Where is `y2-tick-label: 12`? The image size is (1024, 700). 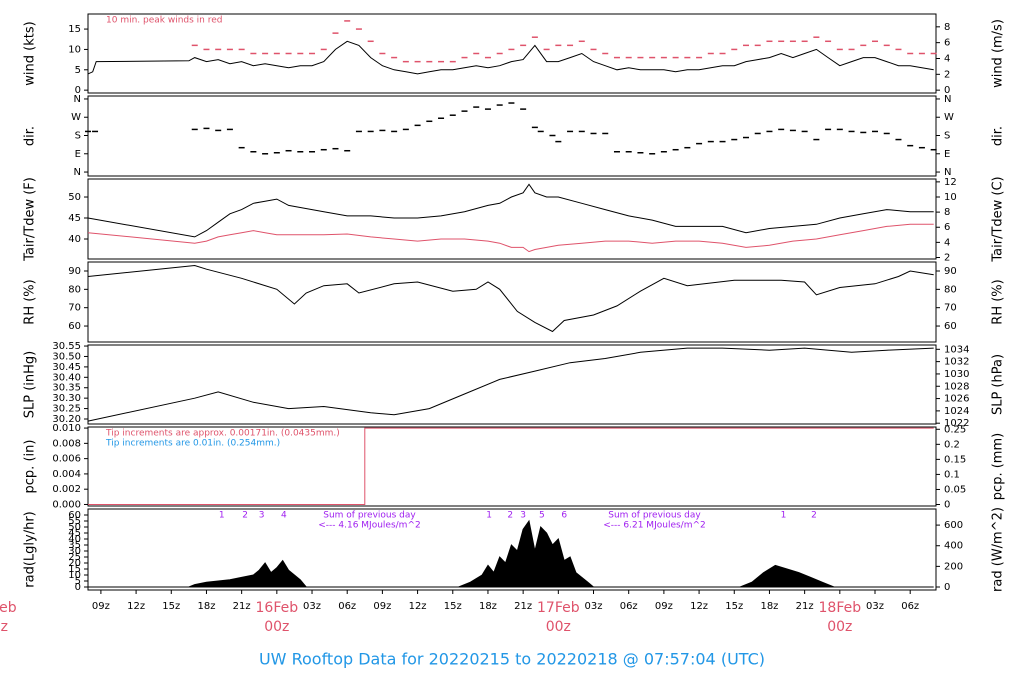 y2-tick-label: 12 is located at coordinates (950, 182).